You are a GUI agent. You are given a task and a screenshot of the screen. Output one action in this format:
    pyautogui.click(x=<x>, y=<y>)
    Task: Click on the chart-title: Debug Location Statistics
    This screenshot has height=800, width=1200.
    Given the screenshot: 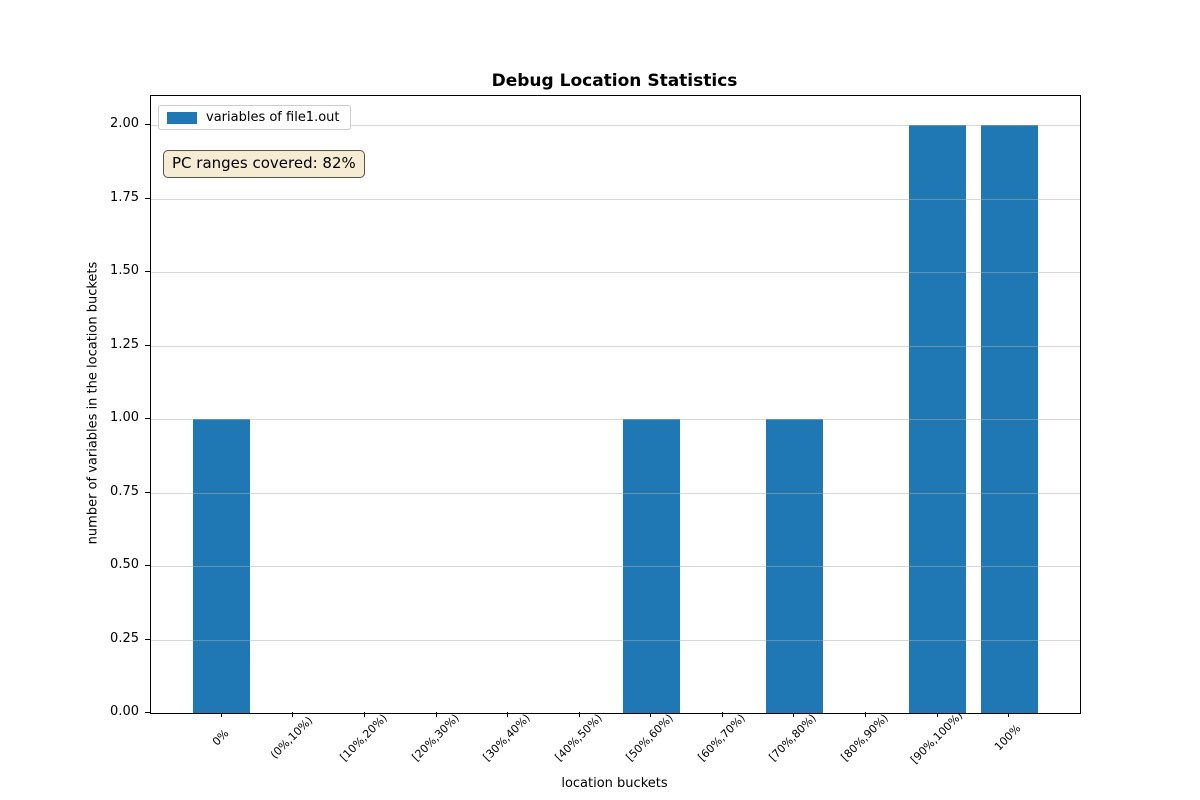 What is the action you would take?
    pyautogui.click(x=614, y=81)
    